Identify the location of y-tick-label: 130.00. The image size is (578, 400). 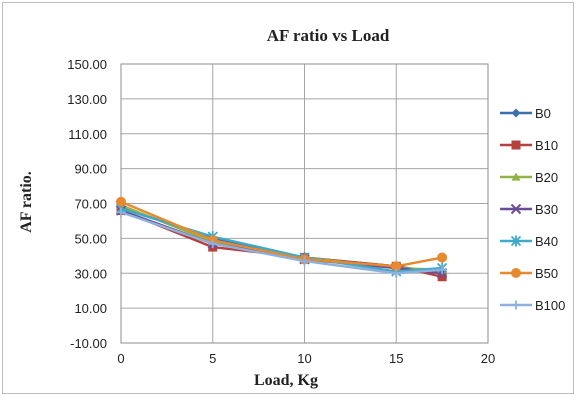
(87, 99).